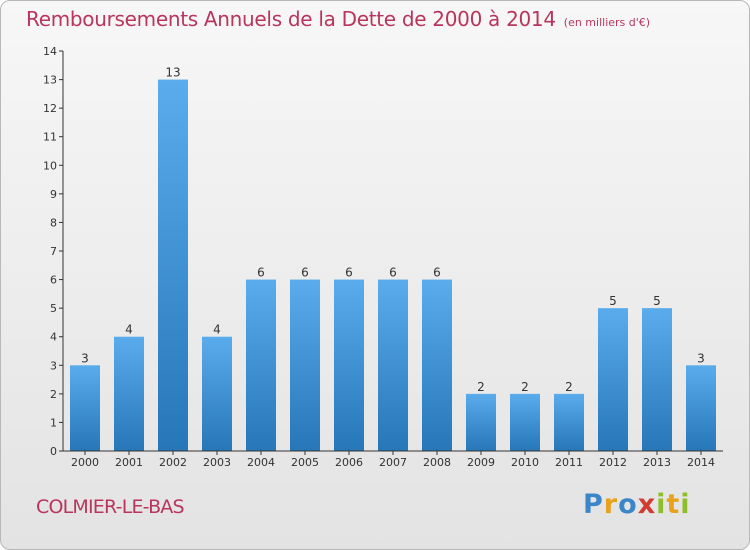  I want to click on y-tick-label: 7, so click(53, 251).